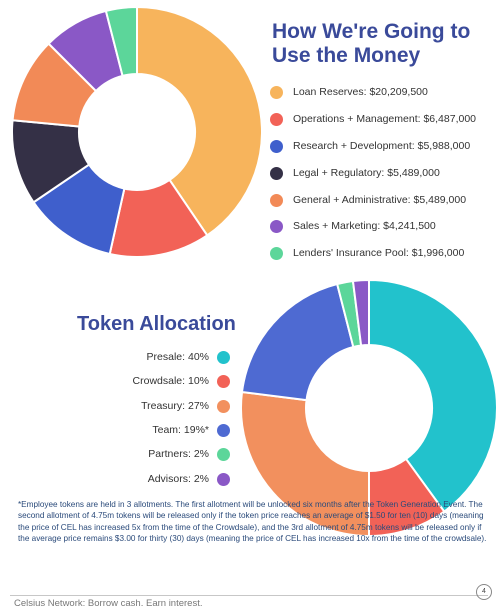  I want to click on legend-item-general: General + Administrative: $5,489,000, so click(368, 200).